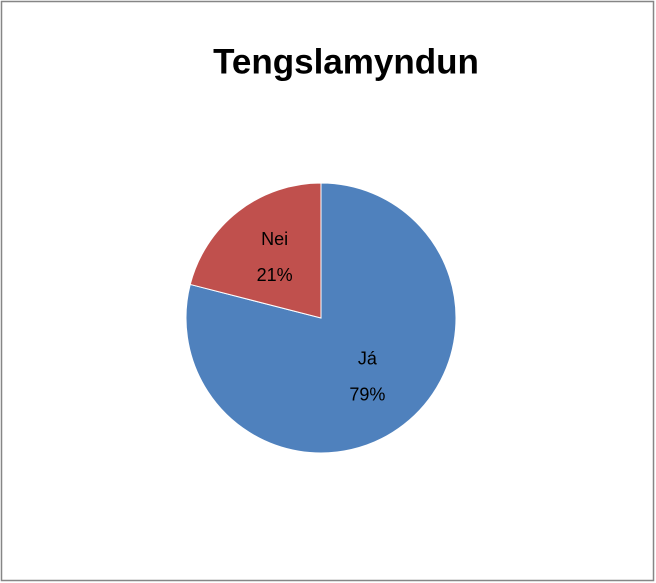 The image size is (656, 583). I want to click on slice-value-label: 79%, so click(367, 394).